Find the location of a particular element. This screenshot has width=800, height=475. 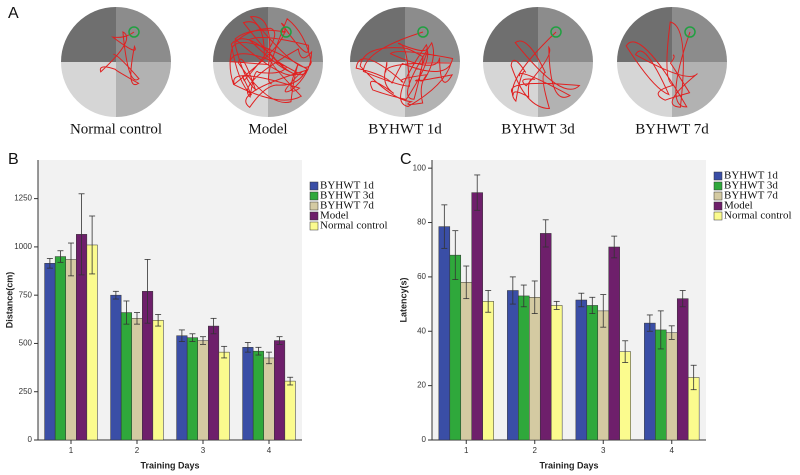

y-tick-label: 250 is located at coordinates (26, 391).